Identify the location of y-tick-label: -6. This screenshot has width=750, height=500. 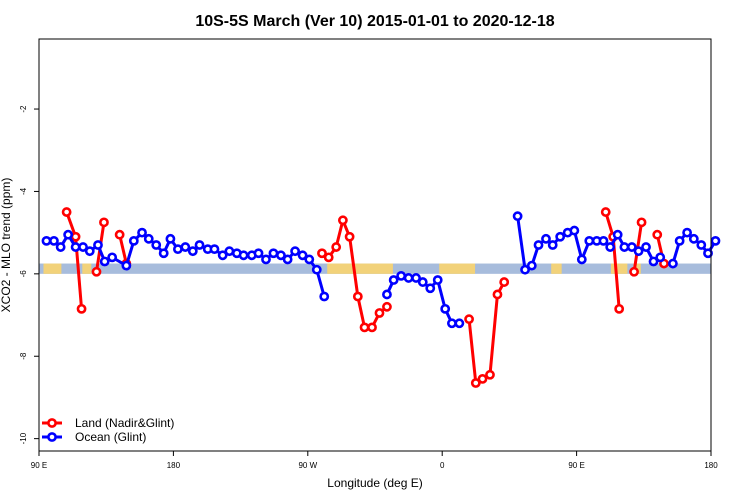
(23, 274).